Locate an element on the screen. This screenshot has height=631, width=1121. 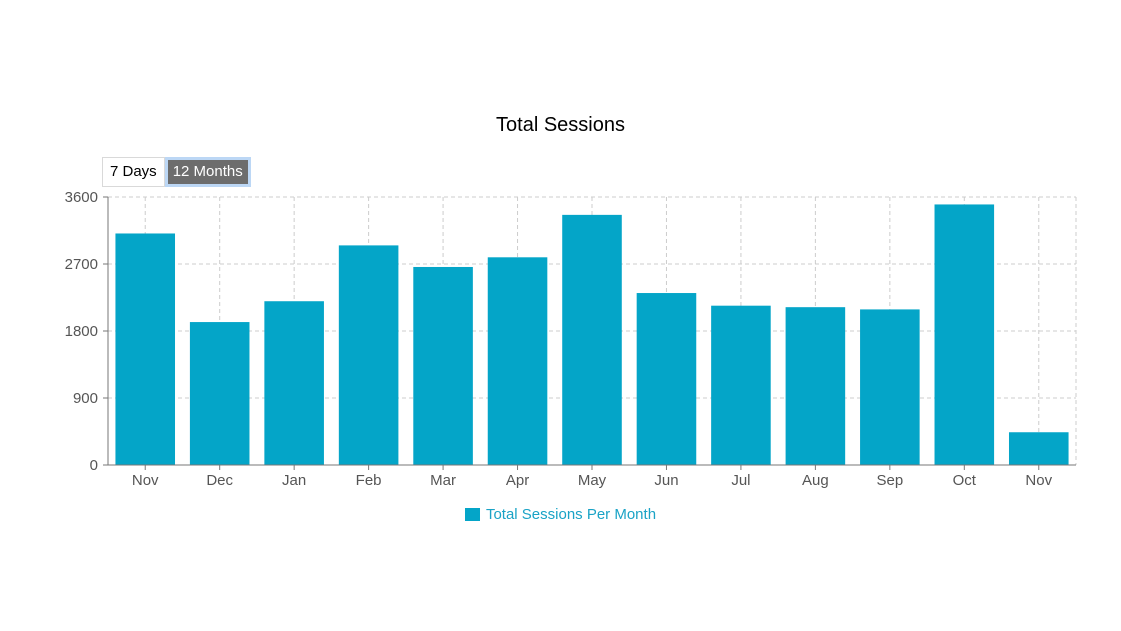
bar-jun is located at coordinates (666, 379).